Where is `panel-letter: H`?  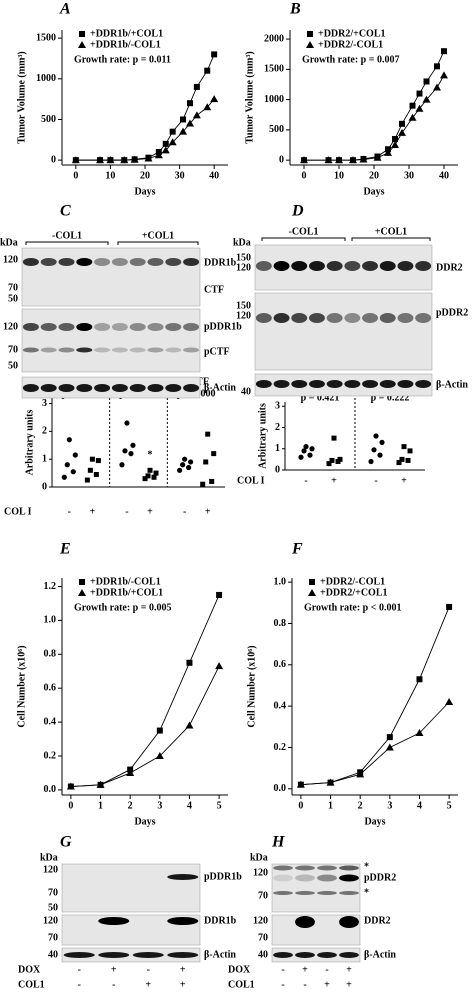
panel-letter: H is located at coordinates (278, 842).